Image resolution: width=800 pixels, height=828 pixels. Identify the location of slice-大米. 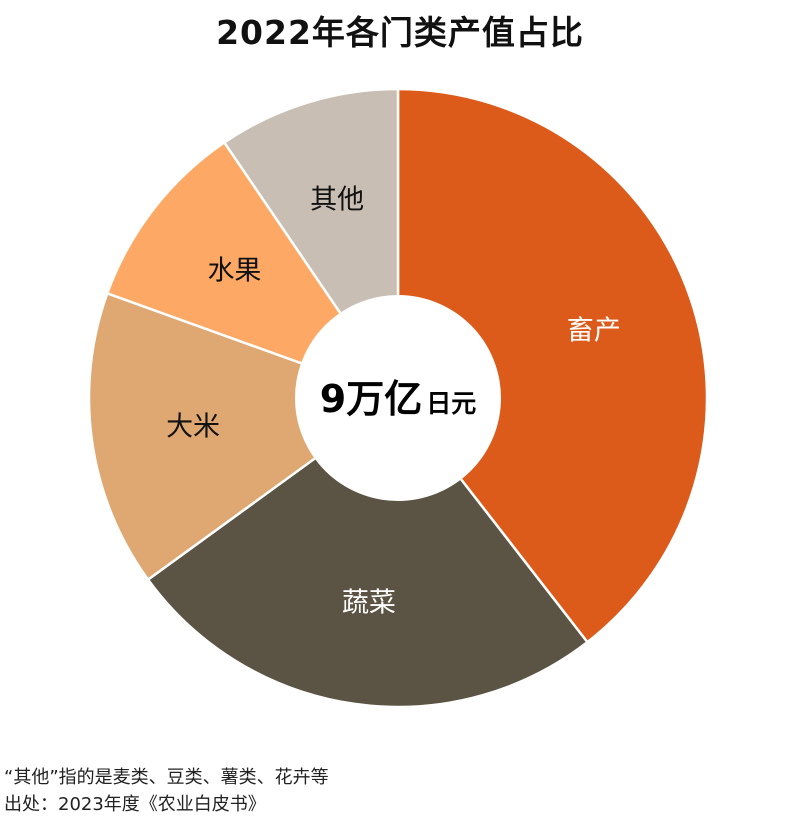
(243, 436).